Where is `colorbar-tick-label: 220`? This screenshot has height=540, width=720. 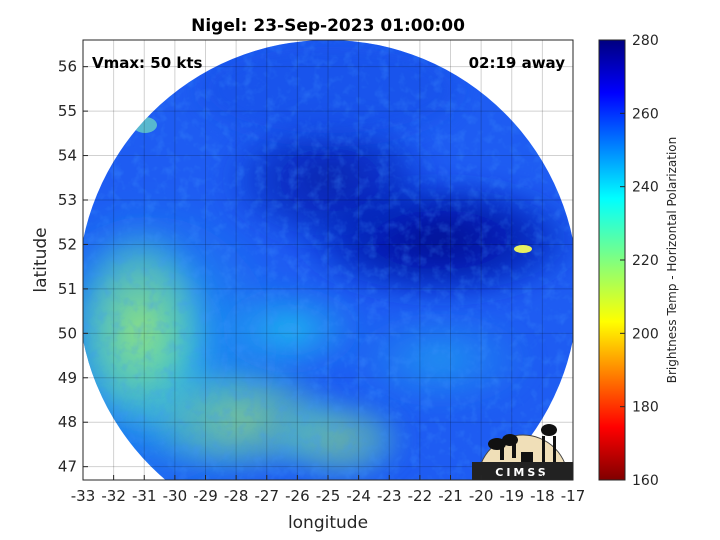 colorbar-tick-label: 220 is located at coordinates (645, 261).